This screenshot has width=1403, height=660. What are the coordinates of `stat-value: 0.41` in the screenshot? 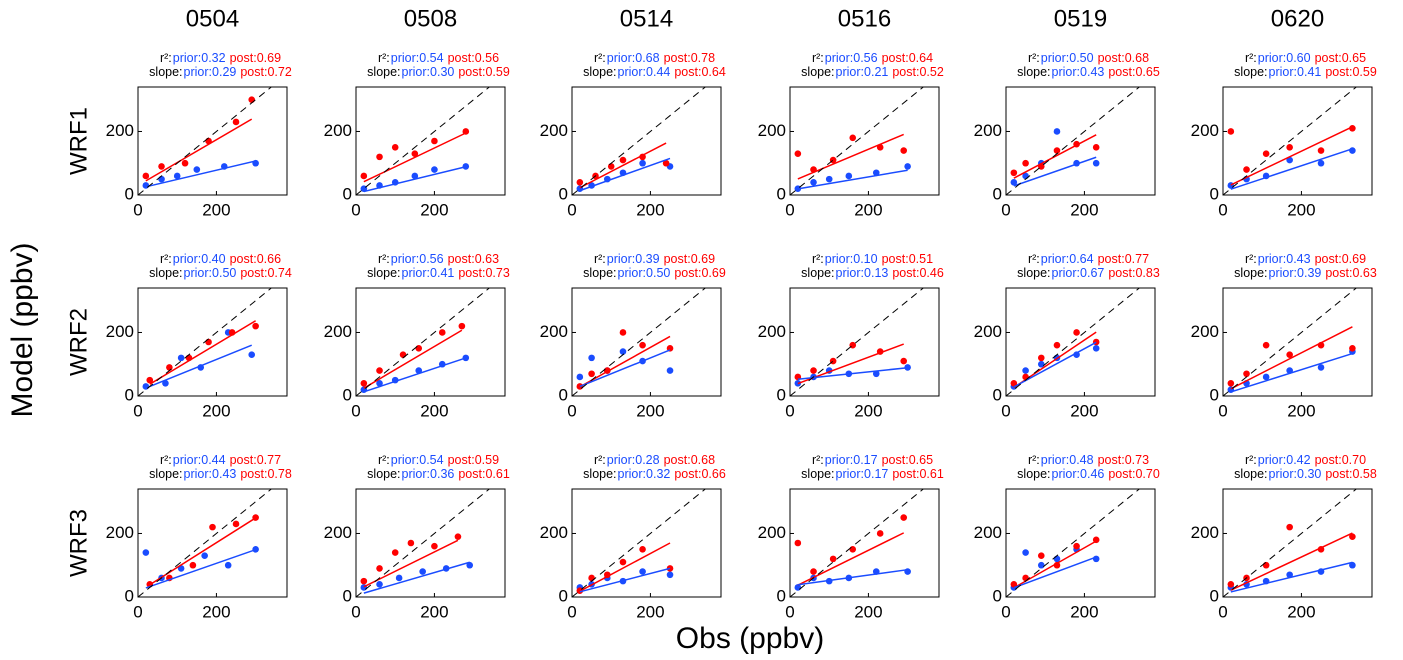 It's located at (1309, 72).